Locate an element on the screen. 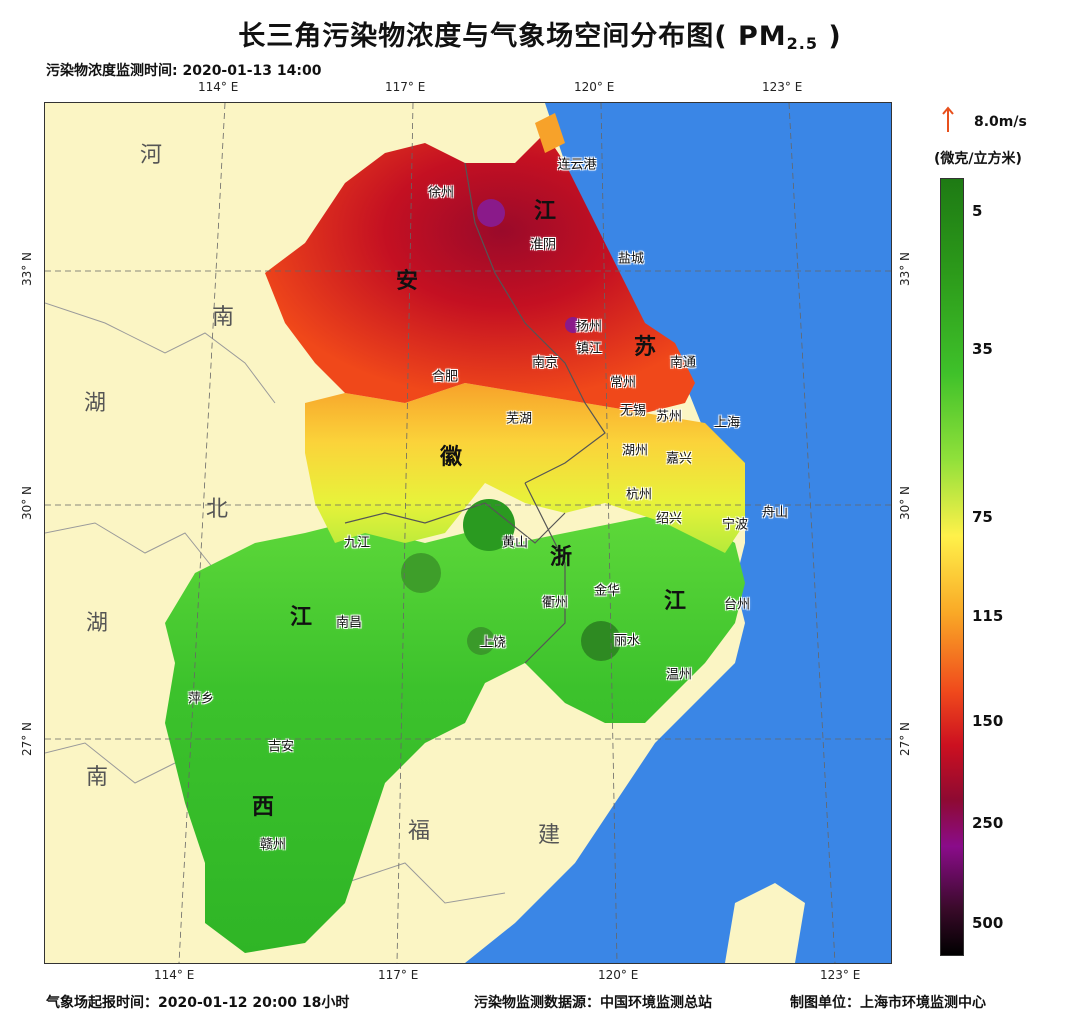 Image resolution: width=1080 pixels, height=1034 pixels. province-hubei-hu: 湖 is located at coordinates (95, 403).